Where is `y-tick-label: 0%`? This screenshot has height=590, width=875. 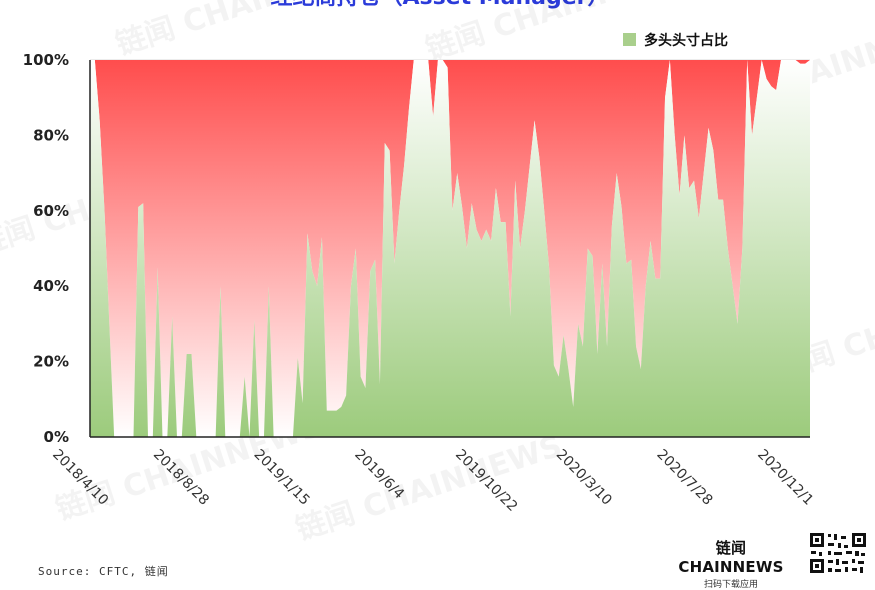 y-tick-label: 0% is located at coordinates (56, 437).